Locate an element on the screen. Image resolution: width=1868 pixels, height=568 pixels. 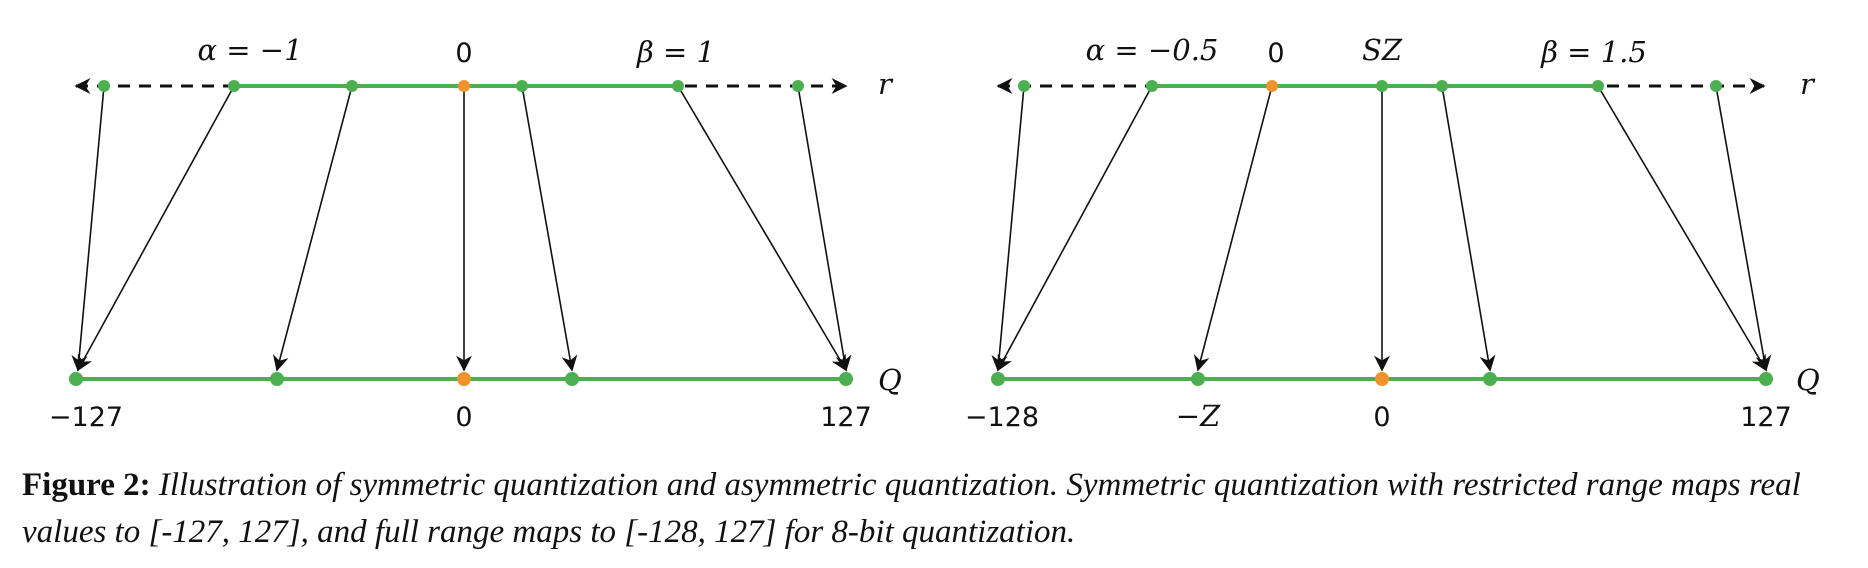
q-negz-label: −Z is located at coordinates (1198, 416).